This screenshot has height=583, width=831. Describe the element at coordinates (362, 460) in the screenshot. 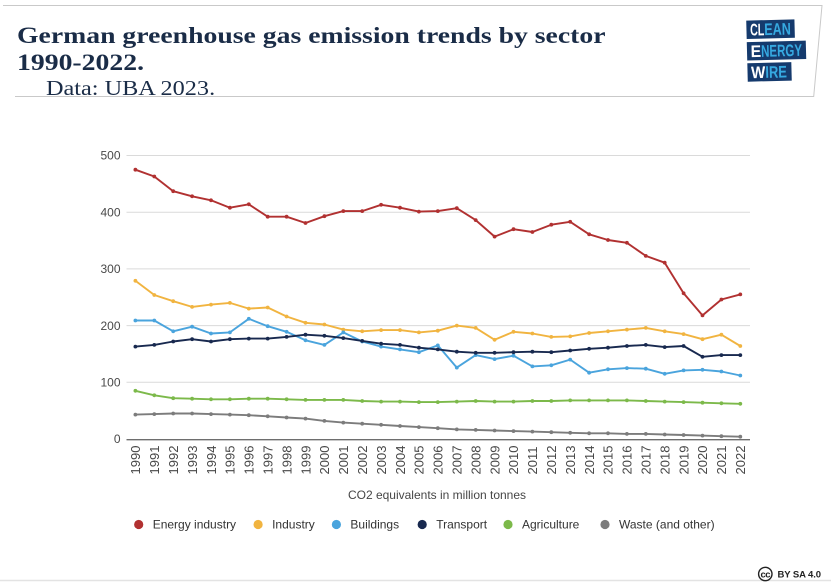

I see `svg-text: 2002` at that location.